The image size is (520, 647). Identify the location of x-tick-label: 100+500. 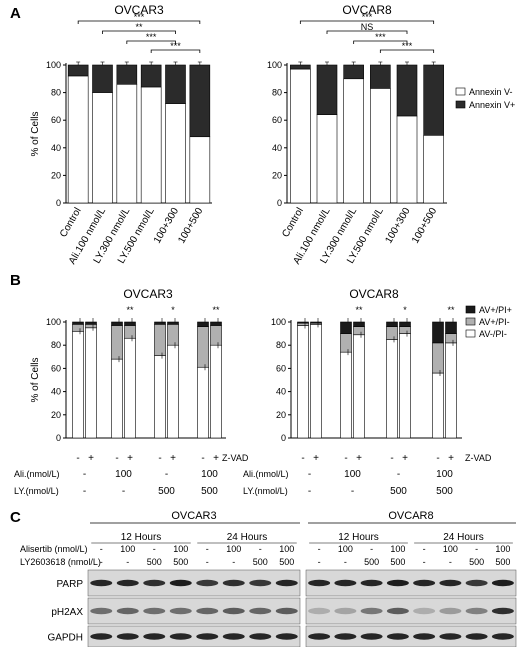
(424, 226).